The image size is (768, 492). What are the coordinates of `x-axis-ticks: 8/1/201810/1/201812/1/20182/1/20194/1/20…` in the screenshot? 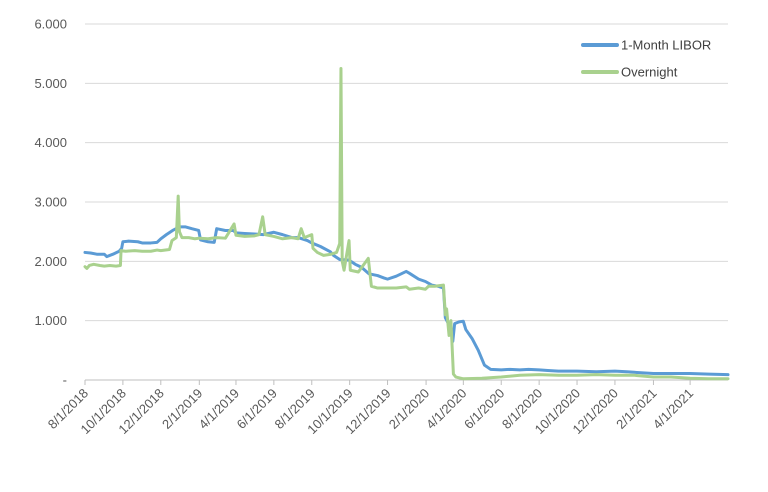 It's located at (370, 408).